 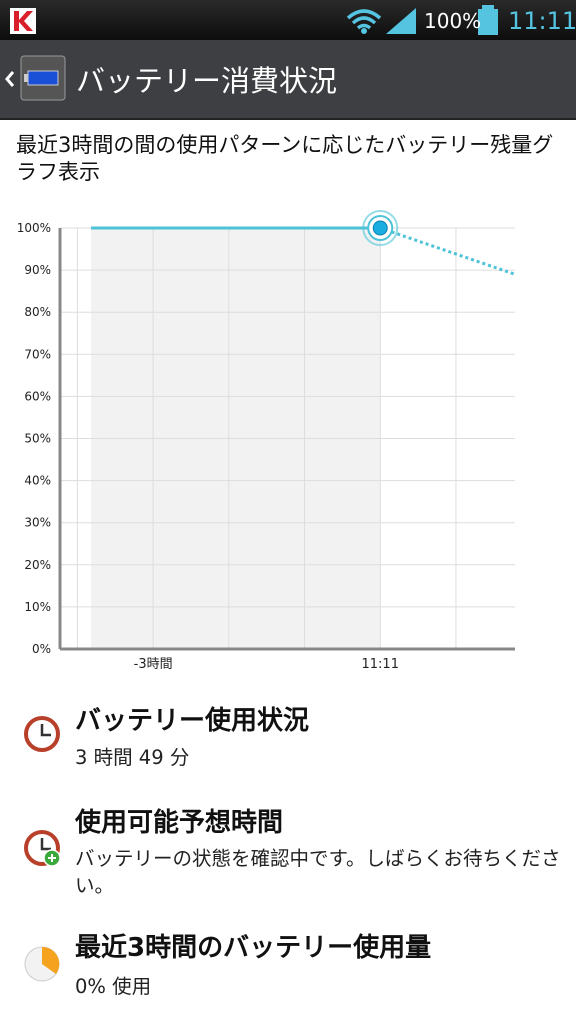 I want to click on battery-logo-tip, so click(x=26, y=78).